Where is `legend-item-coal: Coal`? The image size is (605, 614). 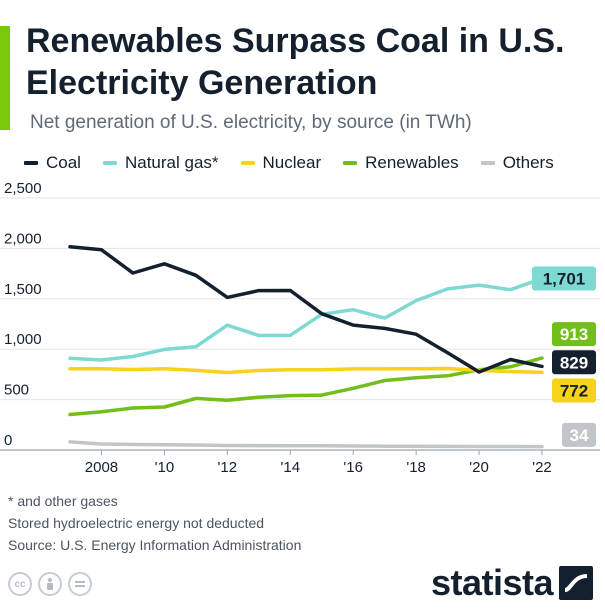
legend-item-coal: Coal is located at coordinates (52, 163).